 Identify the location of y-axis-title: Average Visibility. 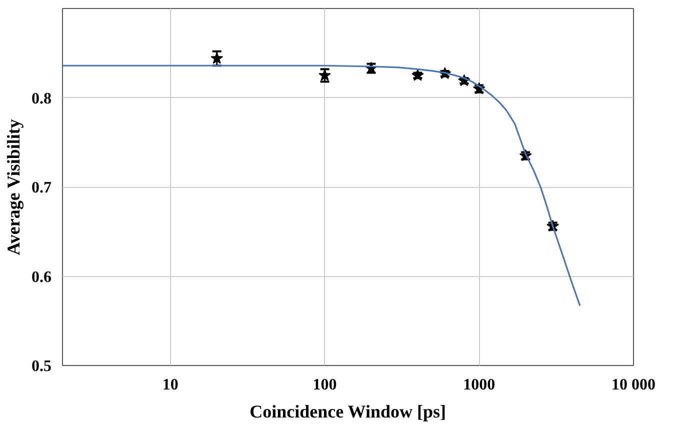
(14, 187).